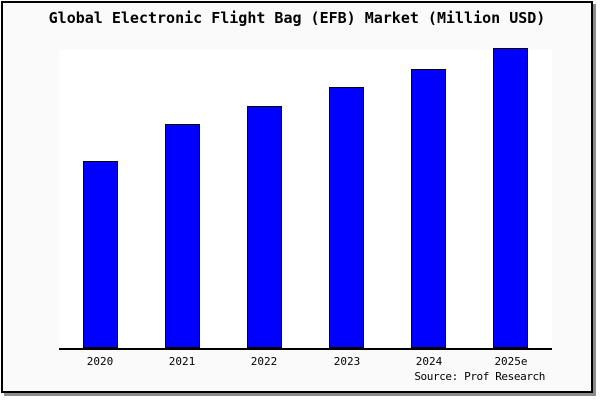  I want to click on x-tick-label-2022: 2022, so click(264, 361).